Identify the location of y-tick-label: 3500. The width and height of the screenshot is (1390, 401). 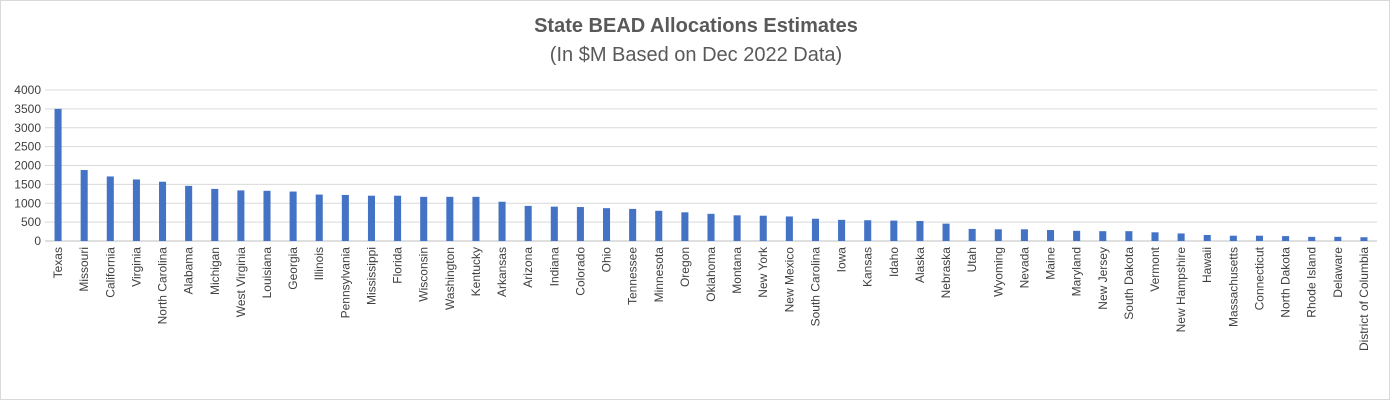
(27, 109).